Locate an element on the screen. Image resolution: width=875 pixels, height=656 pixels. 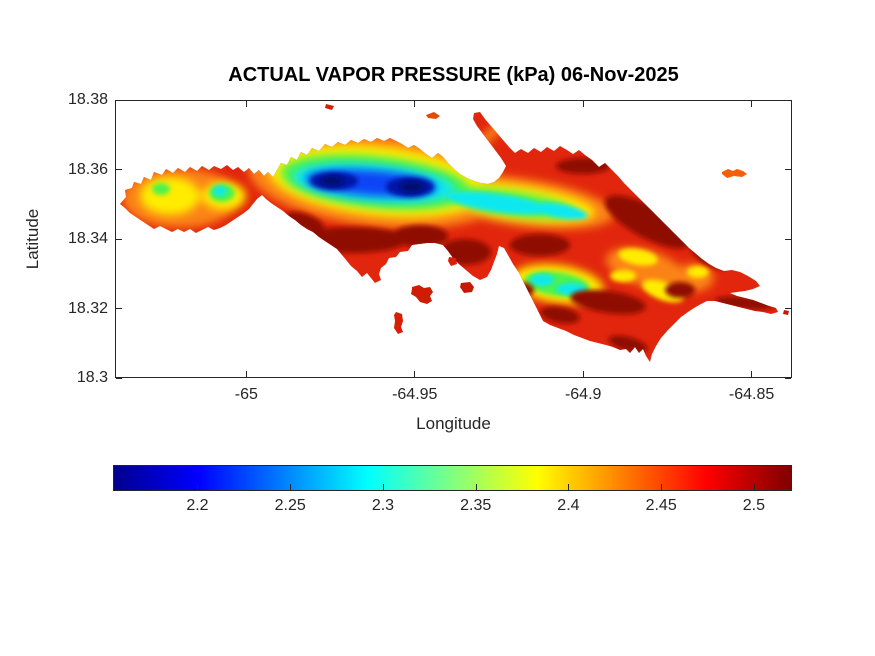
x-tick-label: -64.95 is located at coordinates (415, 394).